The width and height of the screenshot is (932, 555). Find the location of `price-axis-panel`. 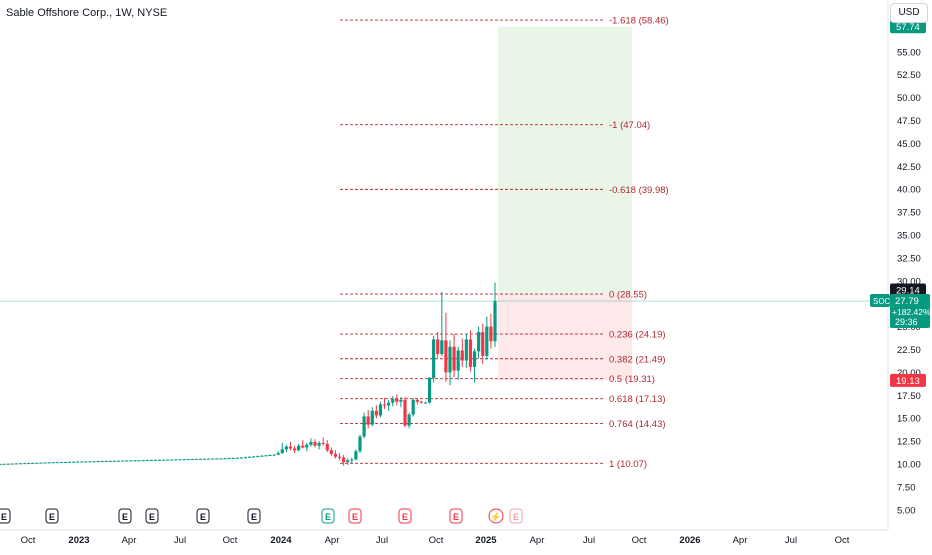

price-axis-panel is located at coordinates (910, 275).